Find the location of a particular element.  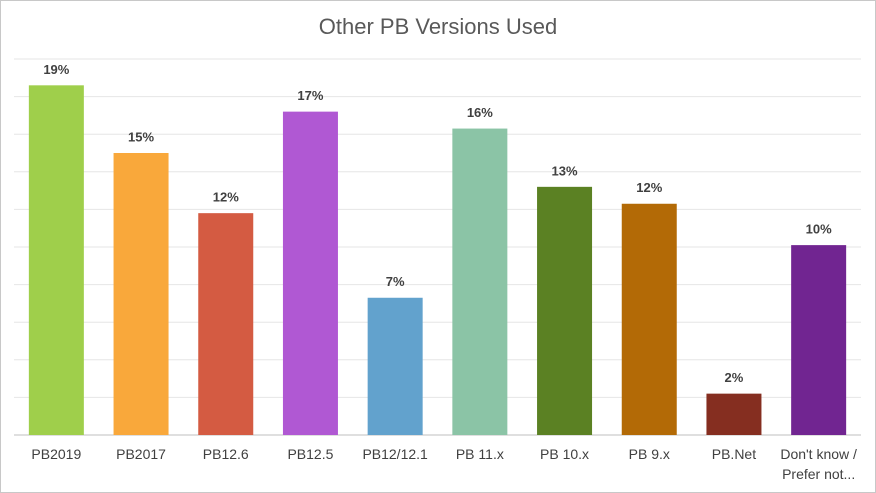

x-tick-label: PB2017 is located at coordinates (141, 454).